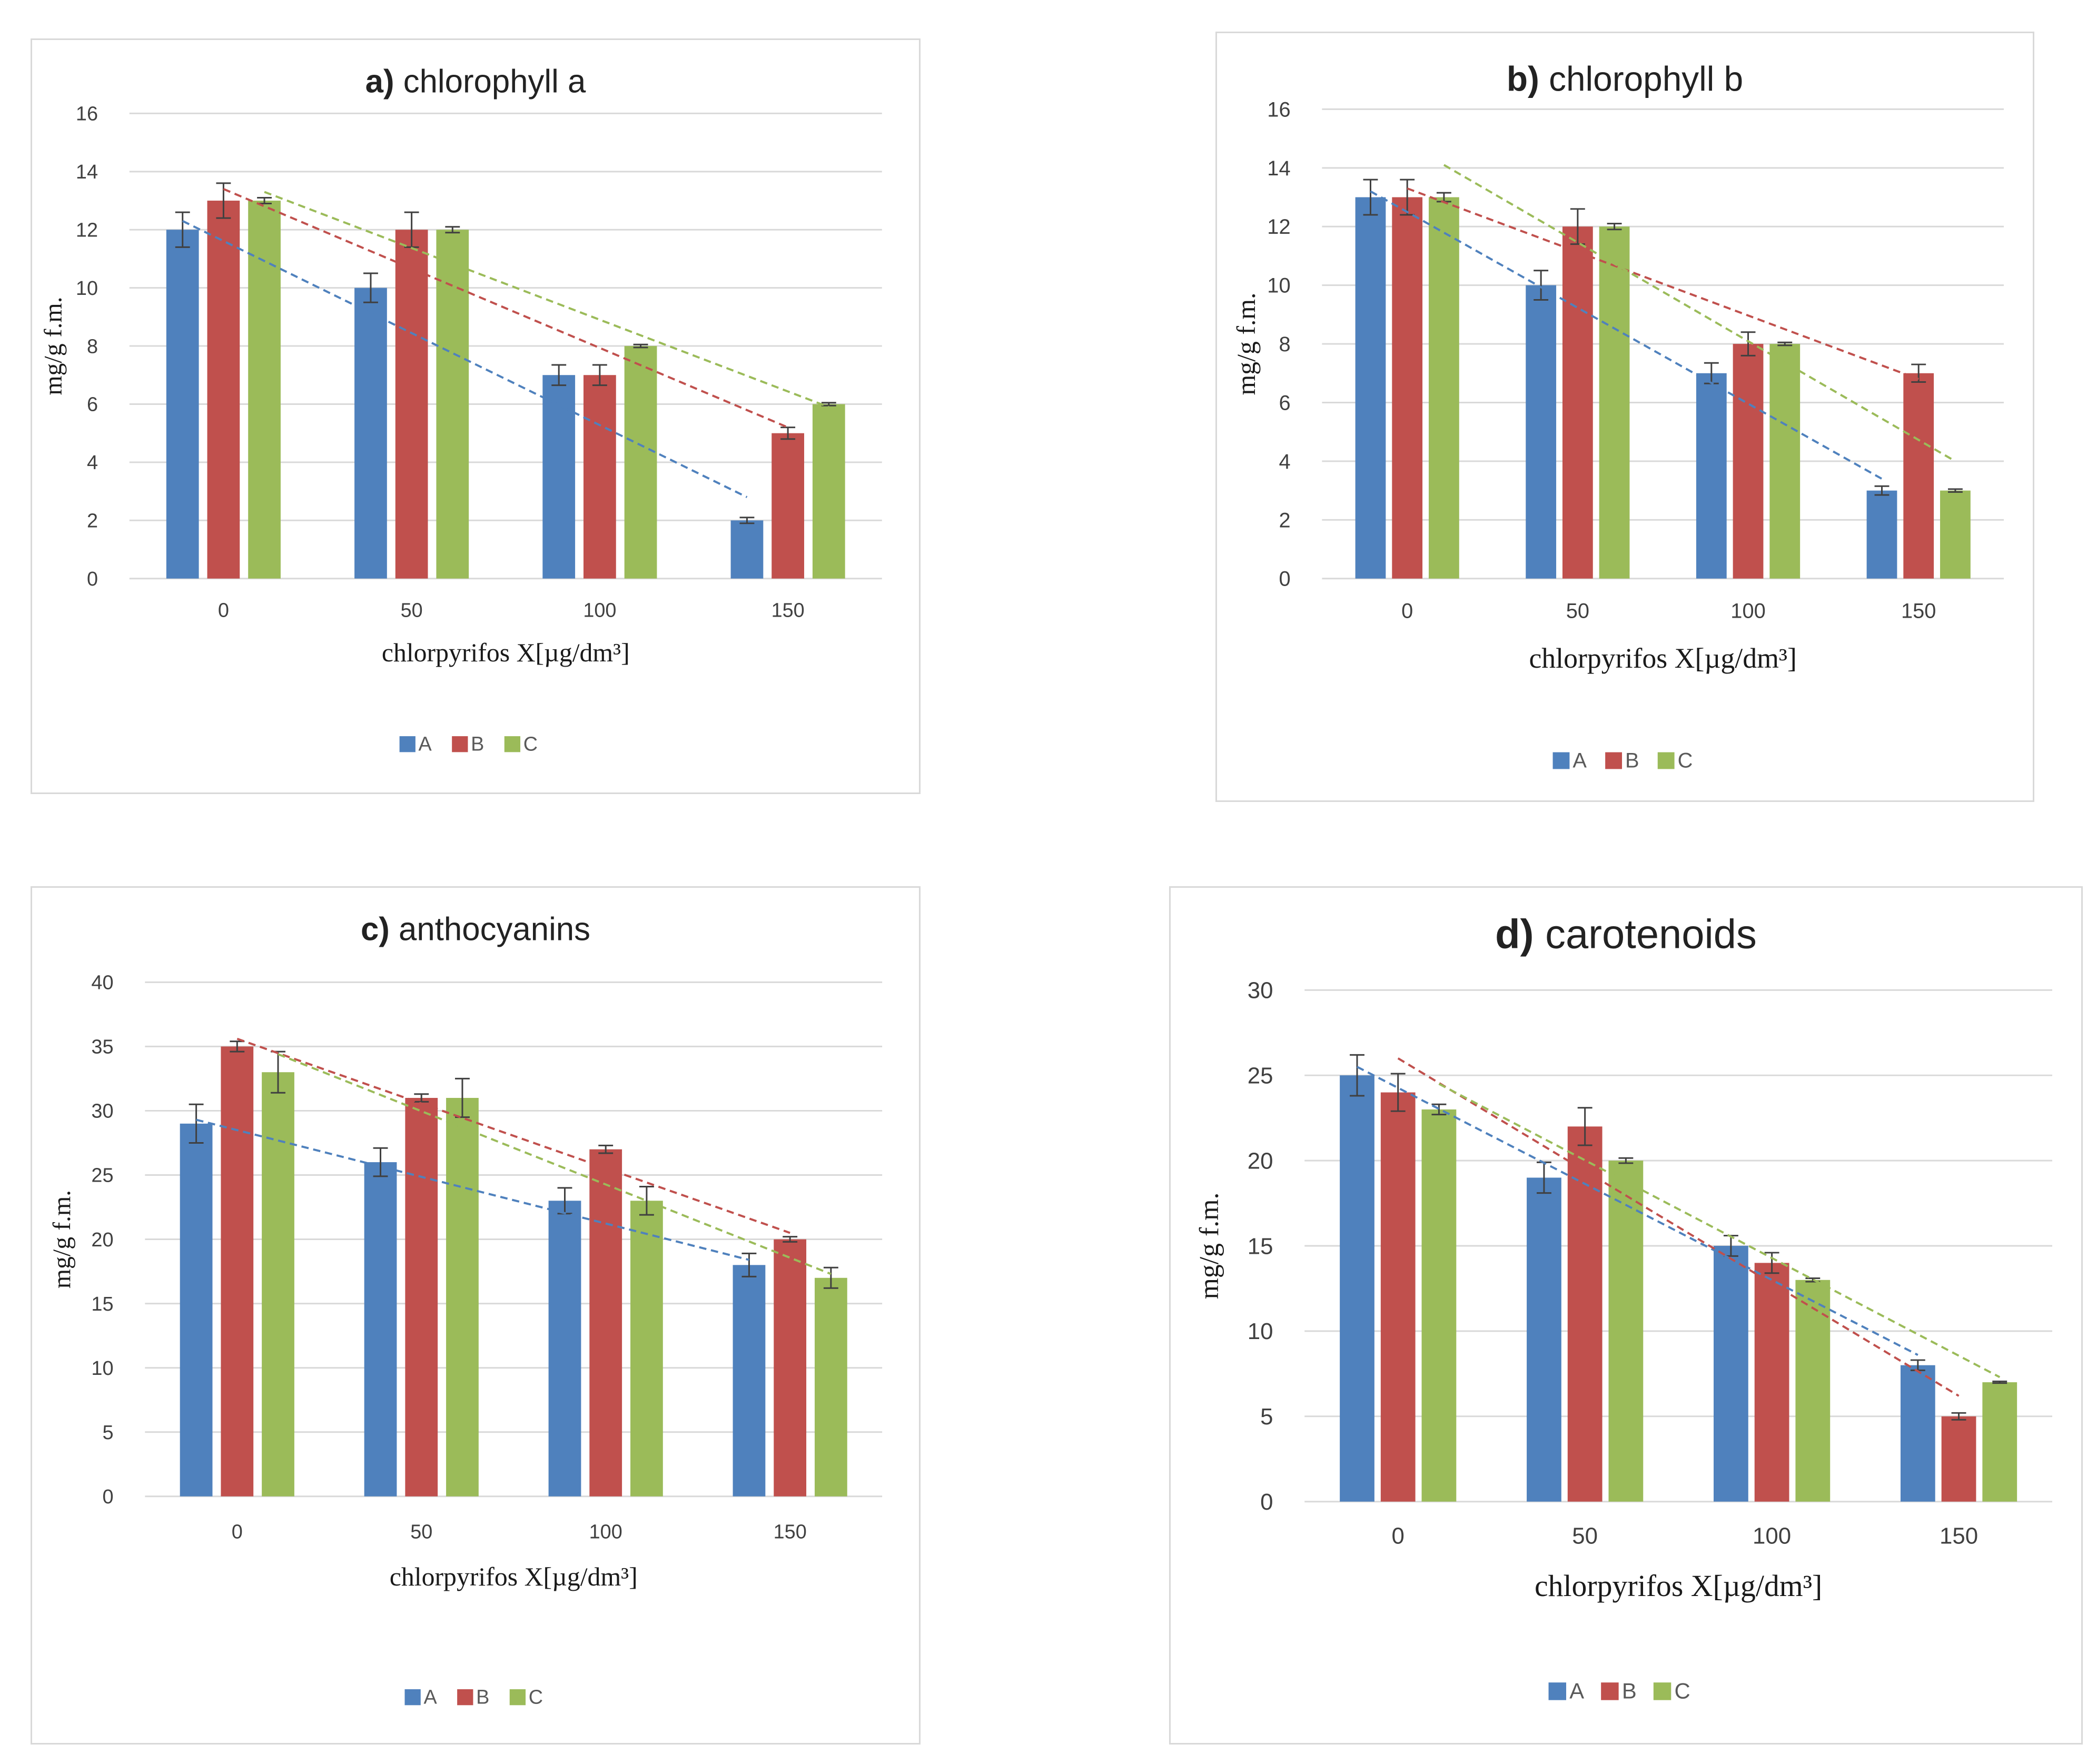 This screenshot has width=2097, height=1764. I want to click on y-tick-label: 10, so click(102, 1368).